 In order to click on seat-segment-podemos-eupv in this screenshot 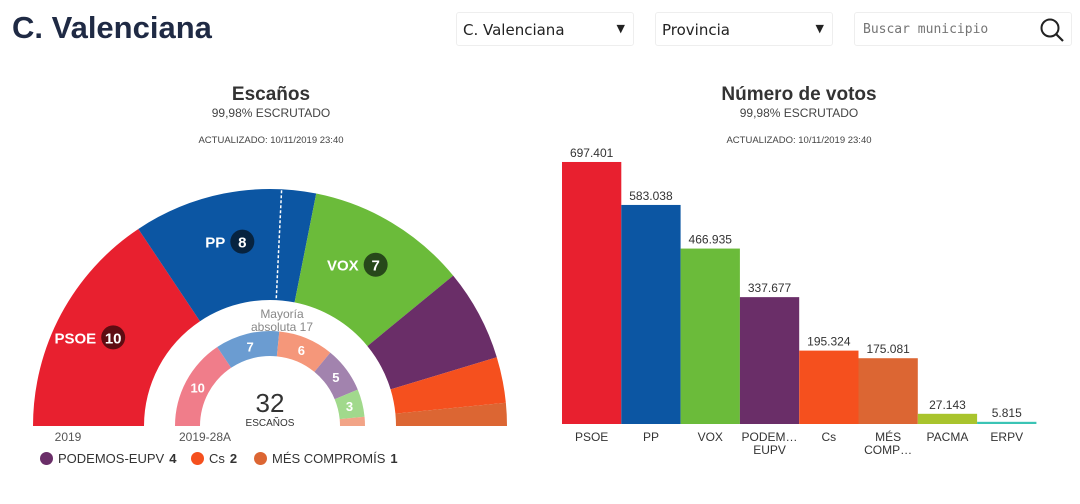, I will do `click(432, 332)`.